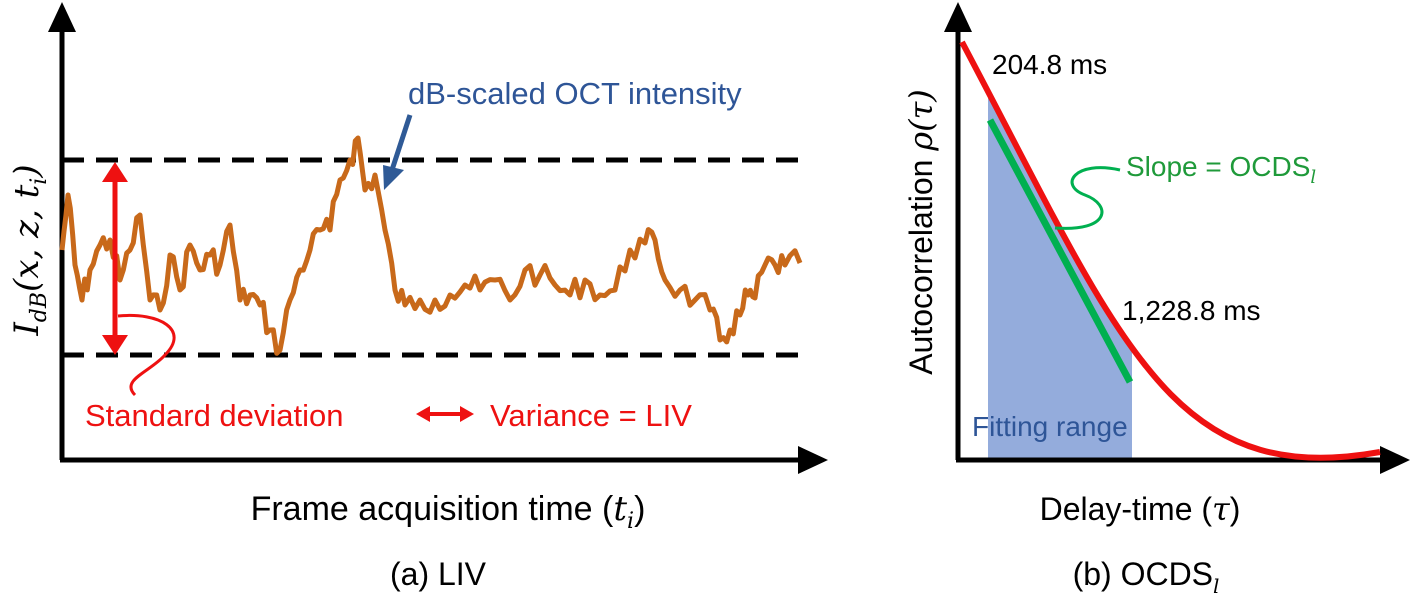 The height and width of the screenshot is (595, 1413). Describe the element at coordinates (29, 250) in the screenshot. I see `panel-a-y-label: IdB(x, z, ti)` at that location.